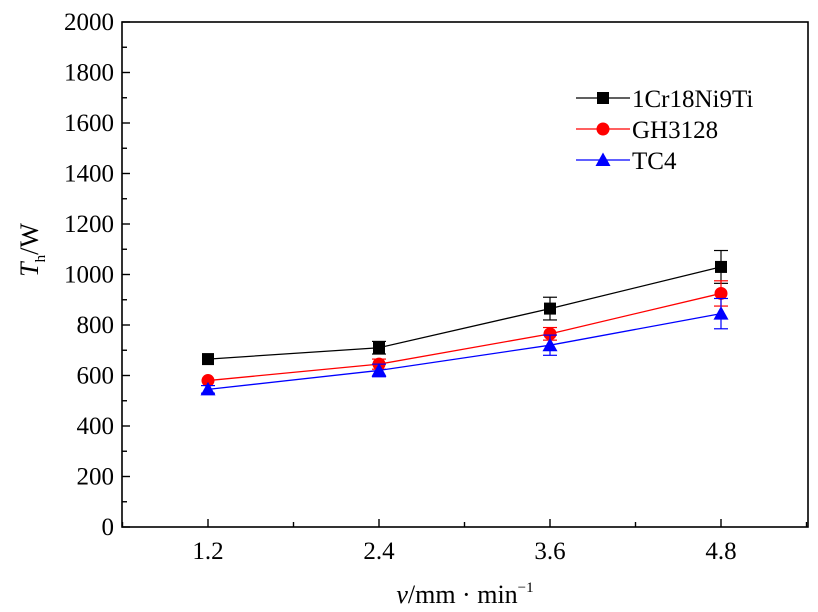 The width and height of the screenshot is (818, 612). What do you see at coordinates (207, 551) in the screenshot?
I see `x-tick-label: 1.2` at bounding box center [207, 551].